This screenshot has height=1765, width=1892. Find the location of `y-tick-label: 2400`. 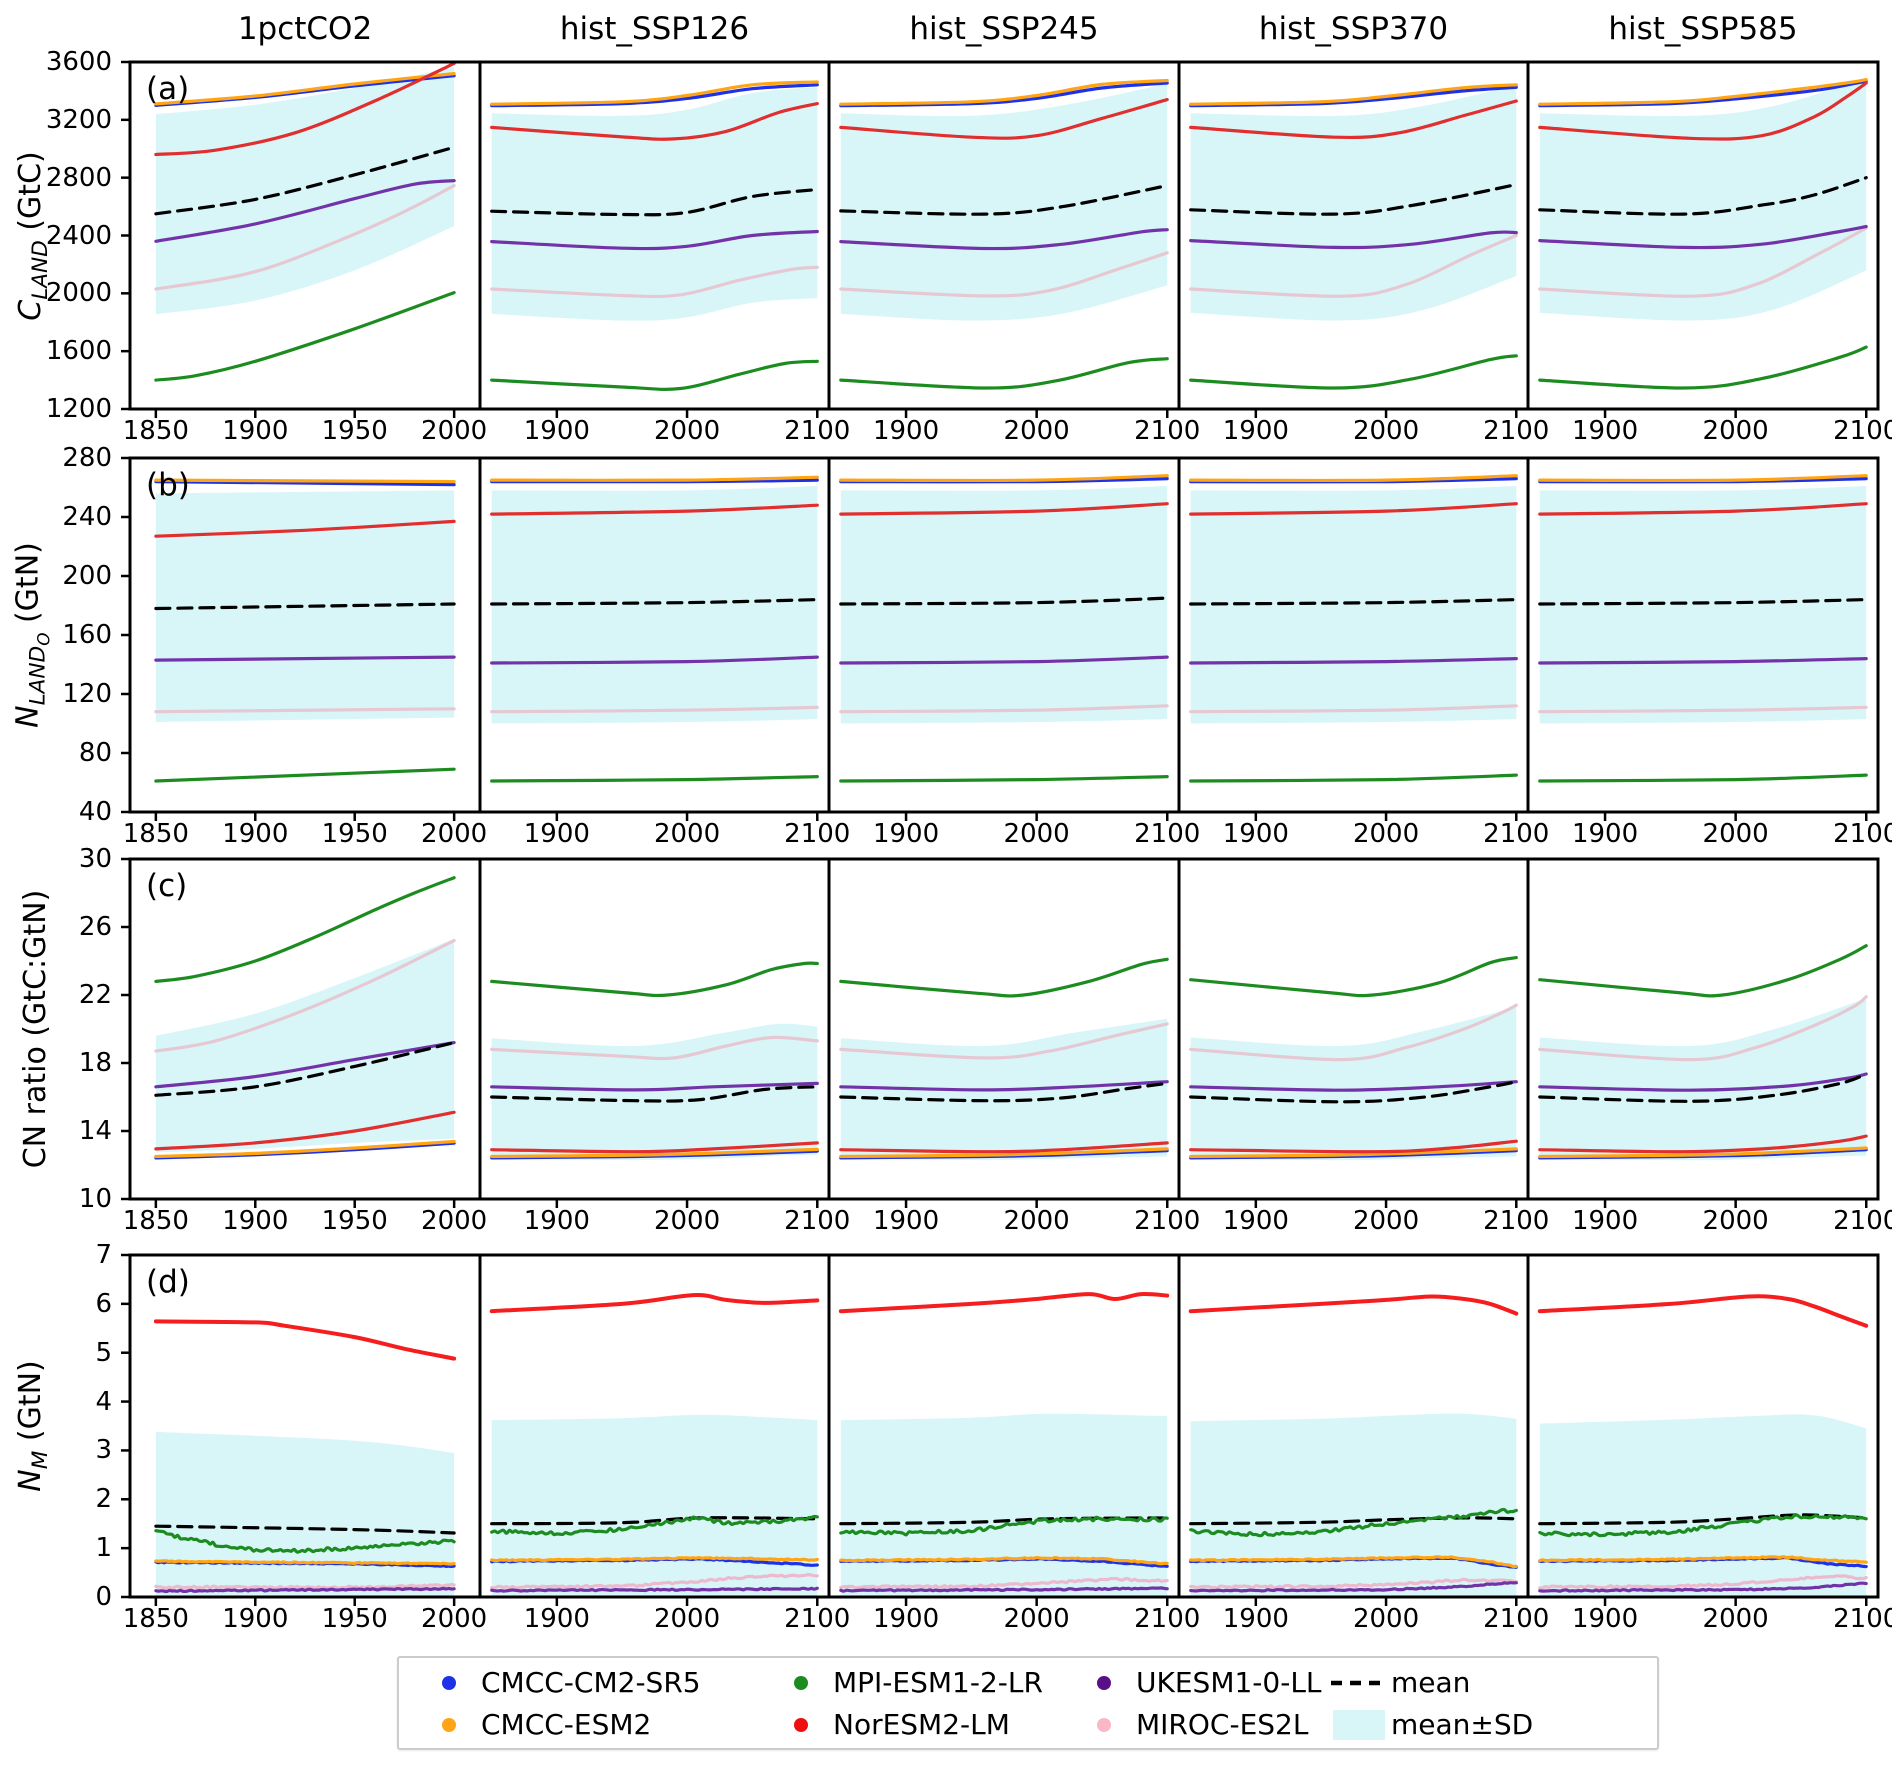

y-tick-label: 2400 is located at coordinates (78, 235).